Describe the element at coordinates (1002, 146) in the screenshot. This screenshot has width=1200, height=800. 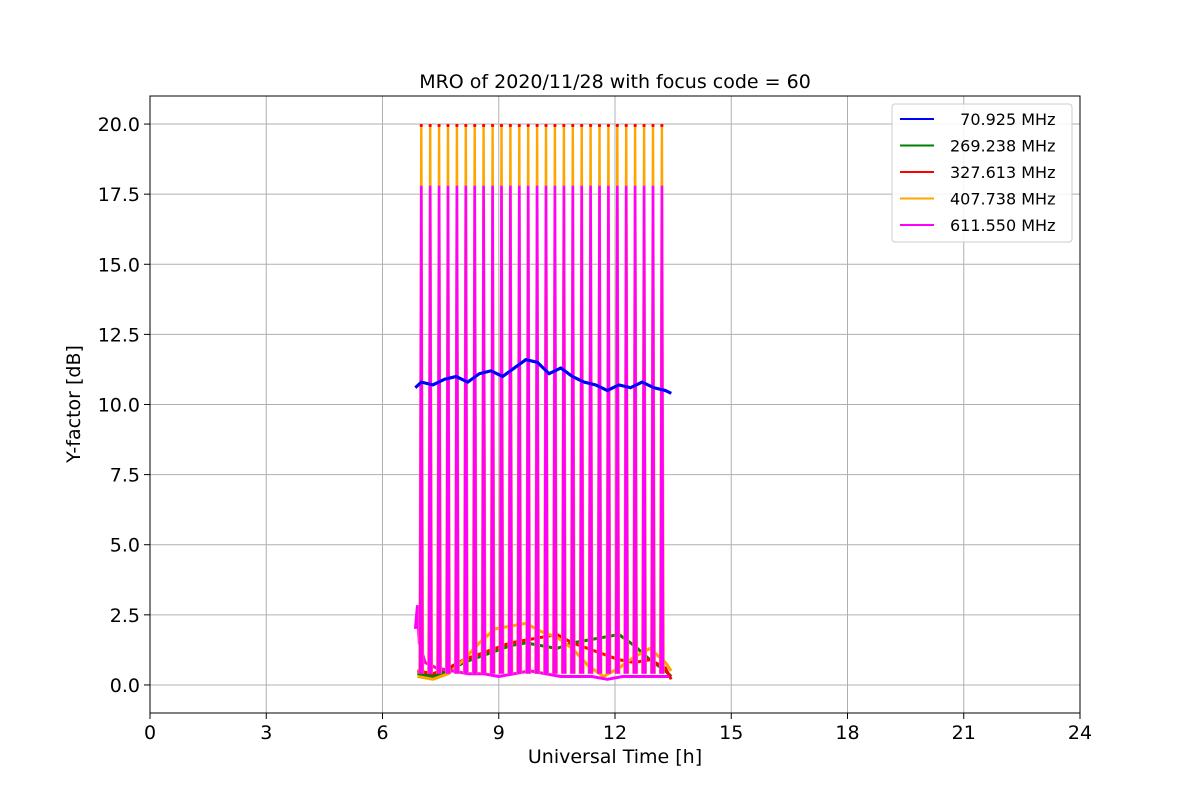
I see `legend-label: 269.238 MHz` at that location.